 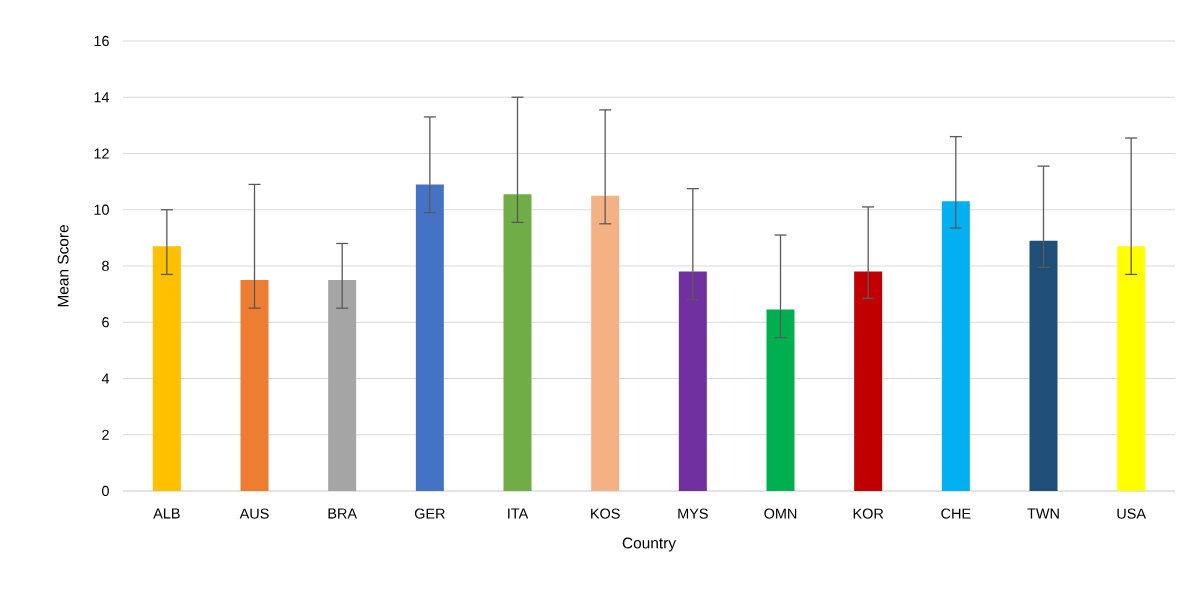 What do you see at coordinates (429, 513) in the screenshot?
I see `x-tick-label: GER` at bounding box center [429, 513].